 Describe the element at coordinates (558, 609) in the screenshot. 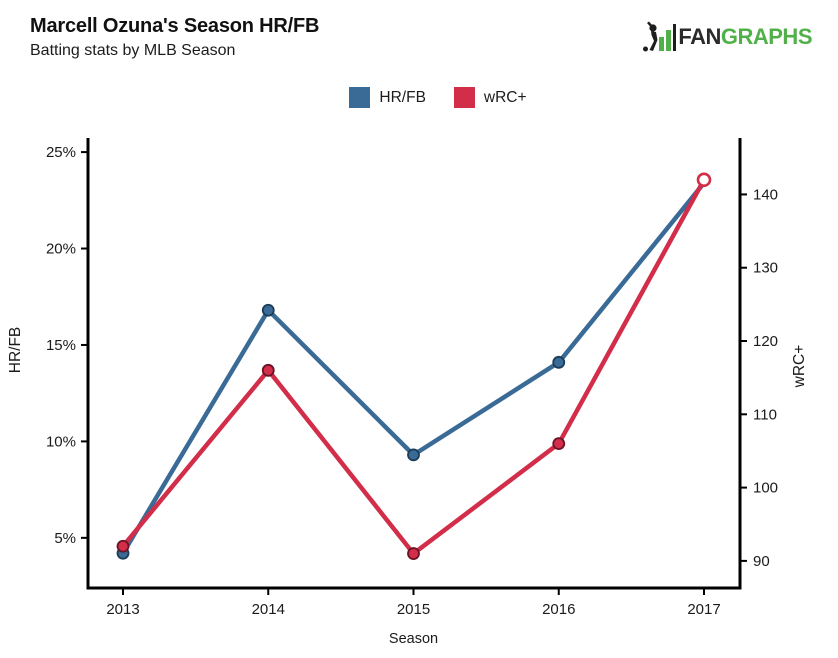

I see `x-axis-tick-label: 2016` at that location.